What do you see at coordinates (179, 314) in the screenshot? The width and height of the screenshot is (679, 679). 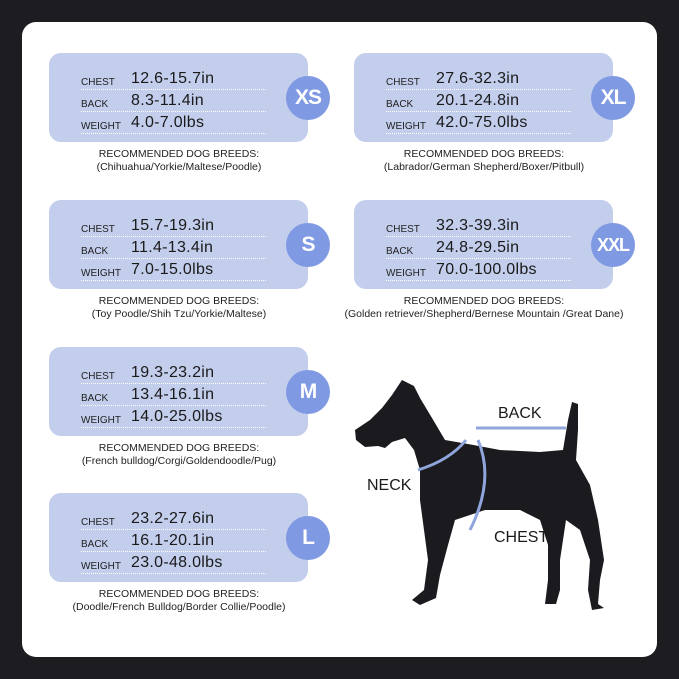 I see `breeds-list: (Toy Poodle/Shih Tzu/Yorkie/Maltese)` at bounding box center [179, 314].